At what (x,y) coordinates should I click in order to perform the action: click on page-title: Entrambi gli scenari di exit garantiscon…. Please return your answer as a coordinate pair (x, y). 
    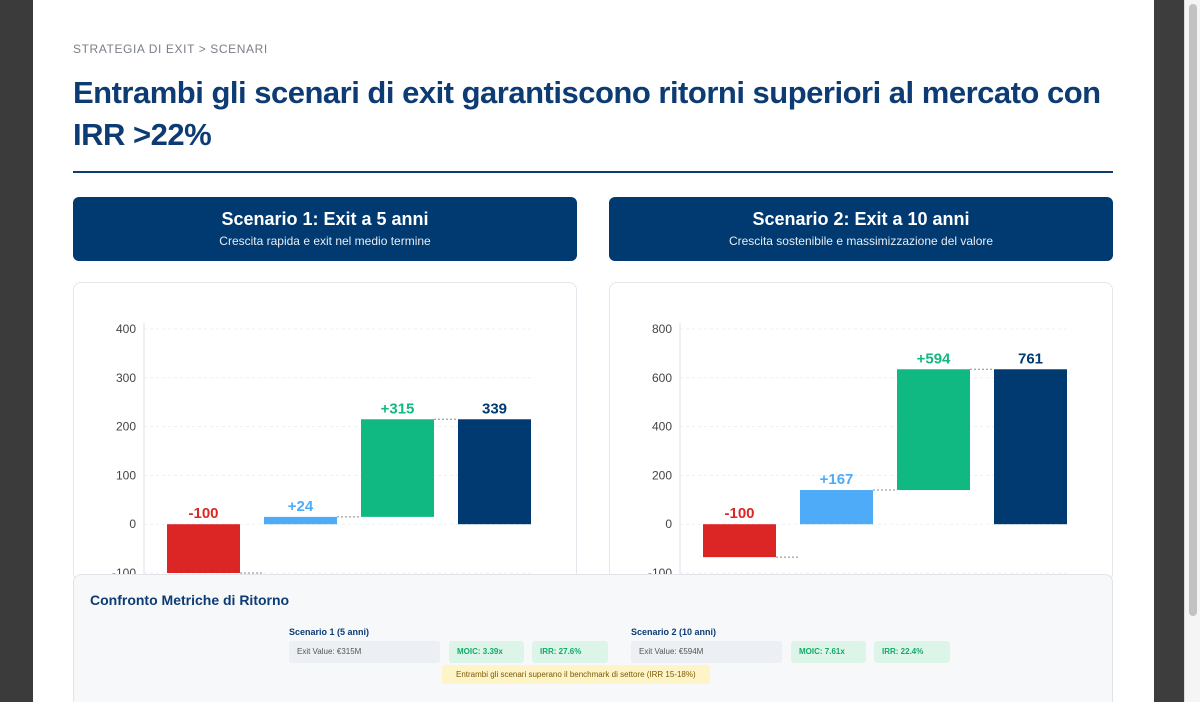
    Looking at the image, I should click on (587, 113).